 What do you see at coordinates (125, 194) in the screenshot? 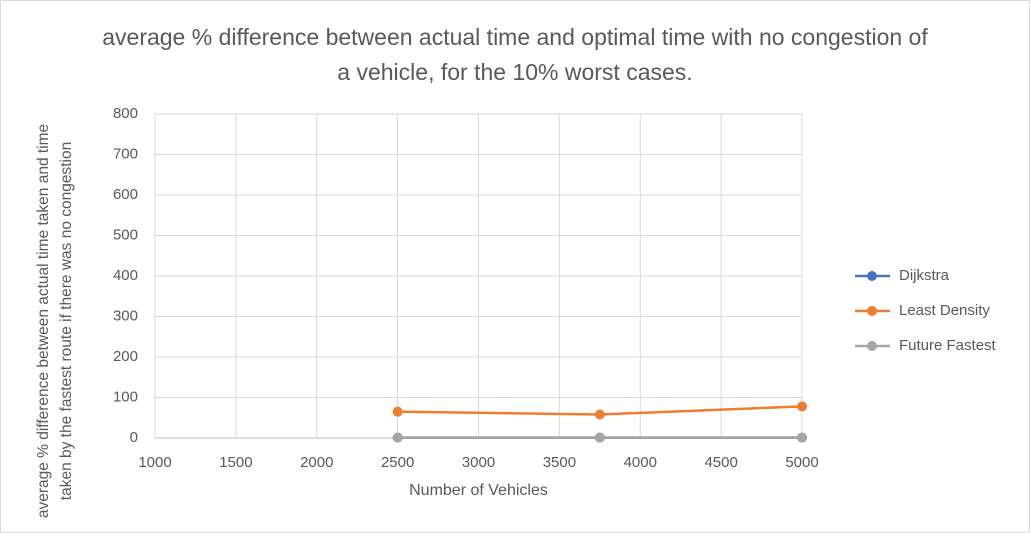
I see `y-tick-label: 600` at bounding box center [125, 194].